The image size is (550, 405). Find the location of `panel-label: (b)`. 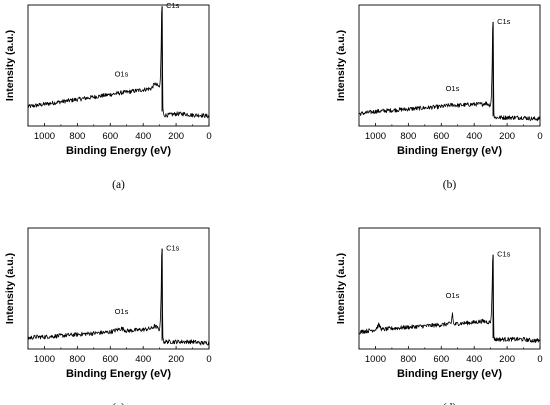

panel-label: (b) is located at coordinates (450, 185).